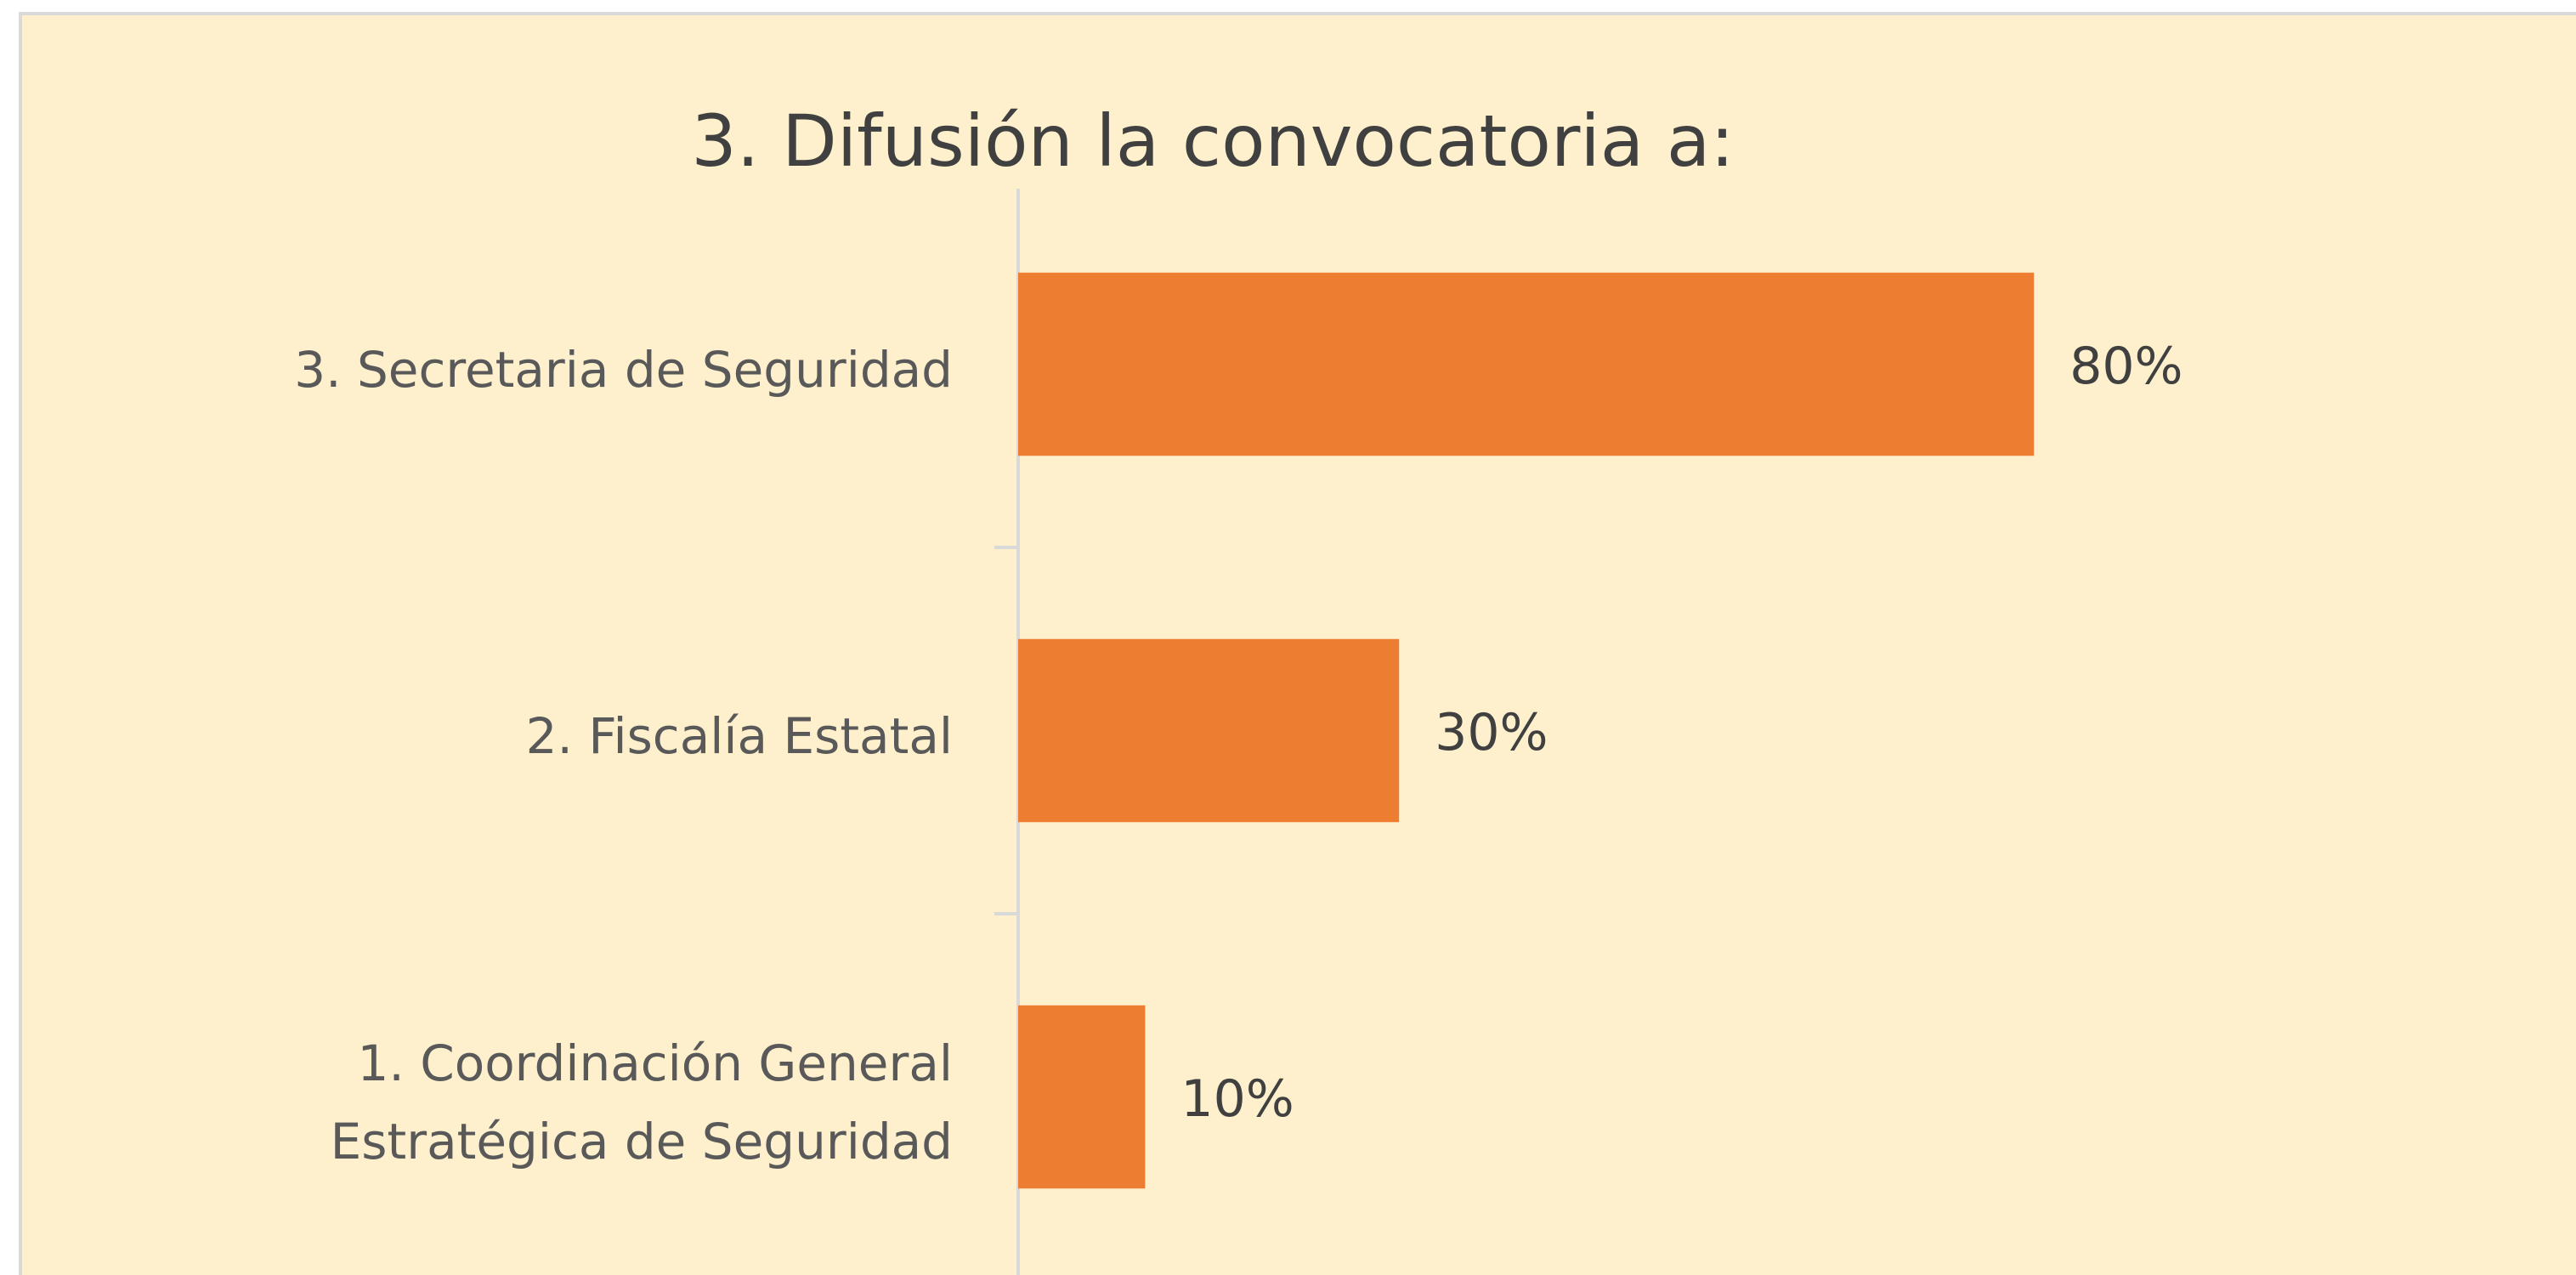  What do you see at coordinates (1237, 1099) in the screenshot?
I see `value-label: 10%` at bounding box center [1237, 1099].